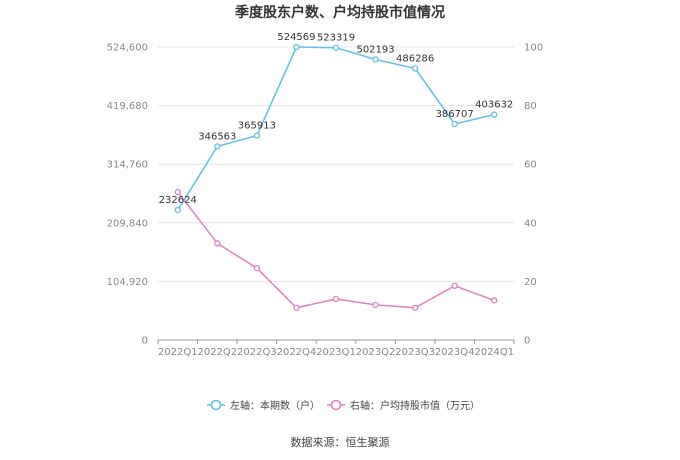 The image size is (680, 460). I want to click on data-label: 502193, so click(375, 50).